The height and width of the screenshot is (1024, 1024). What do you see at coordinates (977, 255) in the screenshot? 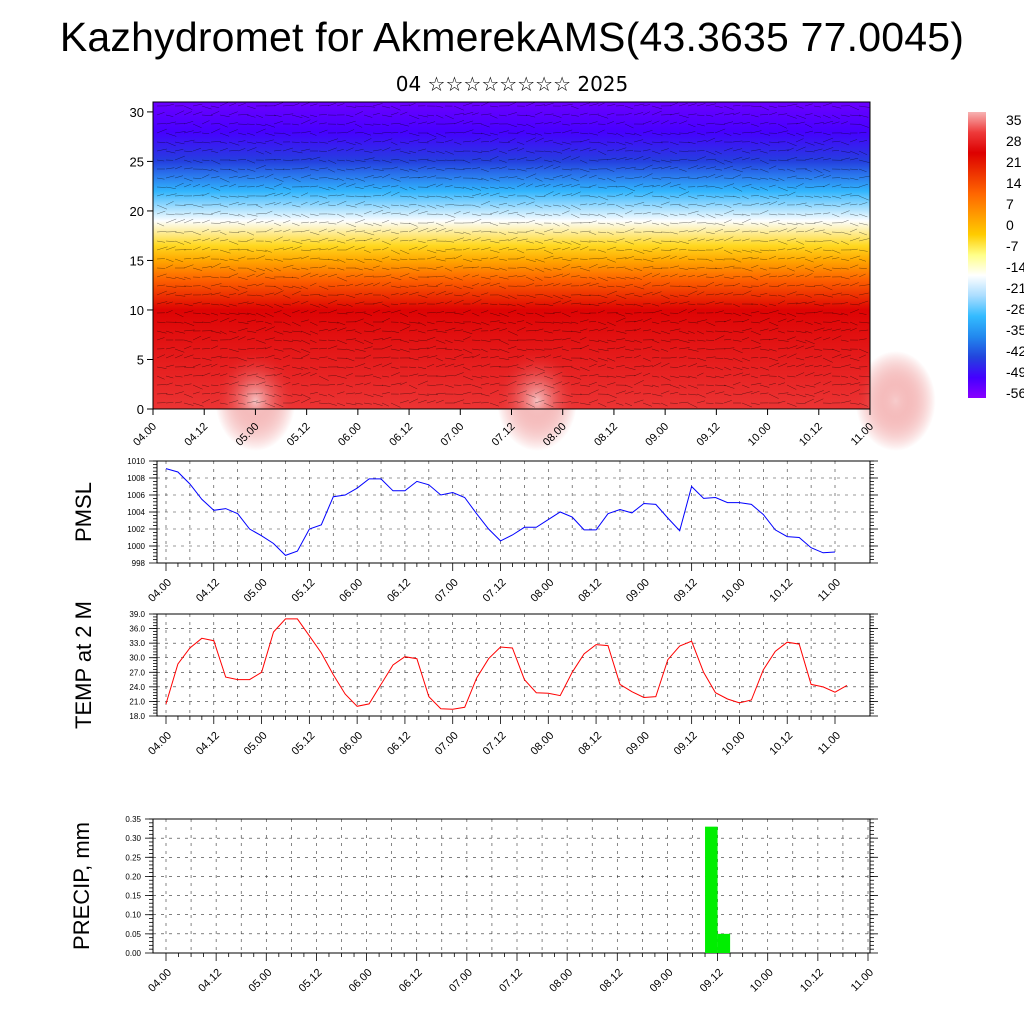
I see `colorbar-ramp` at bounding box center [977, 255].